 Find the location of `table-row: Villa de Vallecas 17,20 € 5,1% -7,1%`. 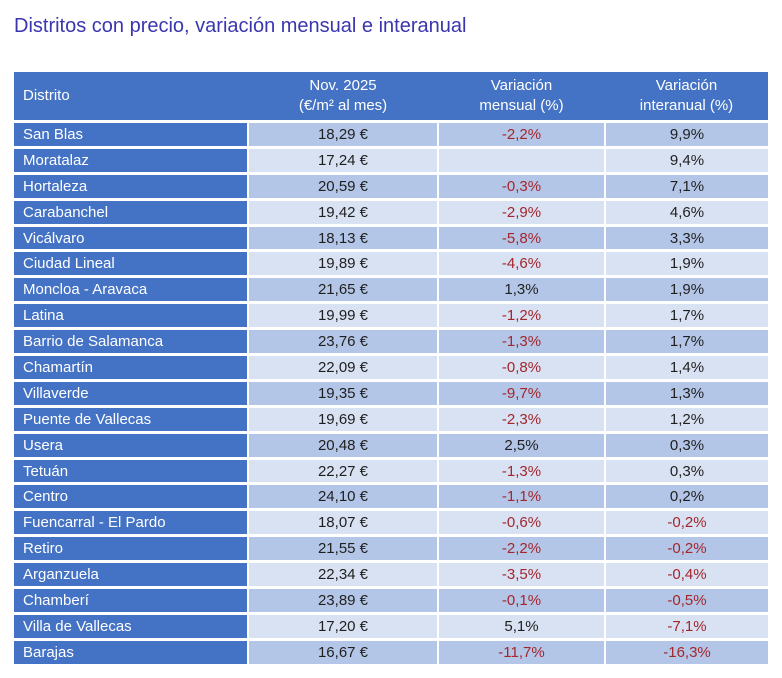

table-row: Villa de Vallecas 17,20 € 5,1% -7,1% is located at coordinates (391, 625).